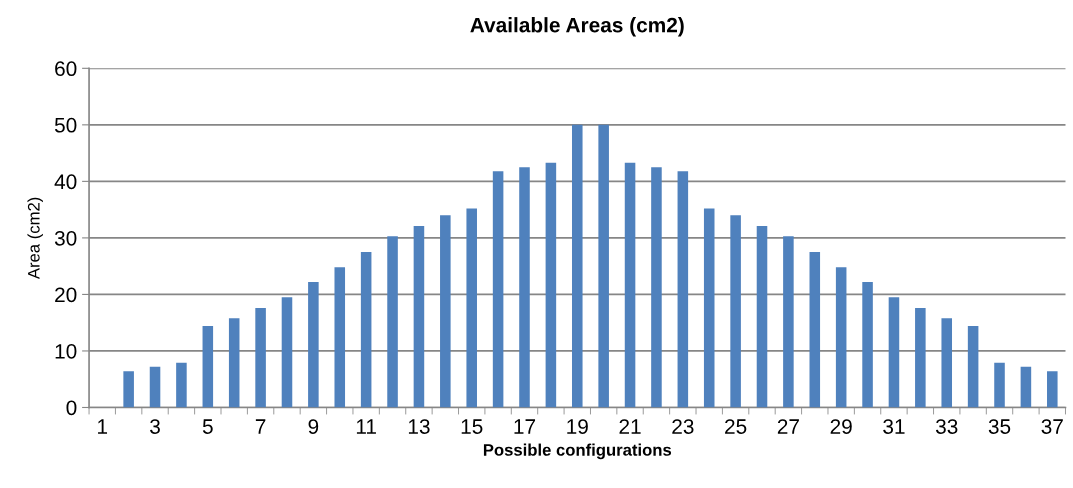 Image resolution: width=1073 pixels, height=488 pixels. Describe the element at coordinates (1052, 426) in the screenshot. I see `x-tick-label: 37` at that location.